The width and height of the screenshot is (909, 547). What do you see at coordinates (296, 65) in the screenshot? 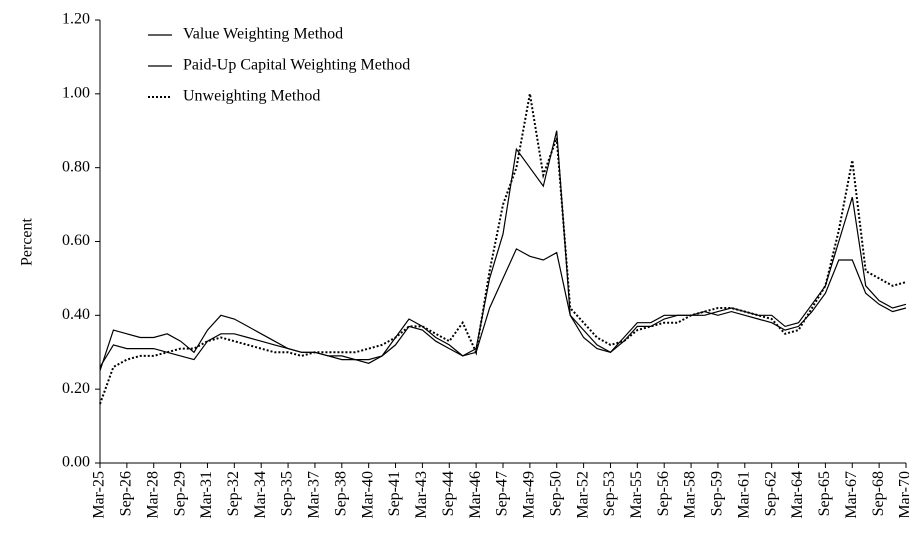
I see `legend-label: Paid-Up Capital Weighting Method` at bounding box center [296, 65].